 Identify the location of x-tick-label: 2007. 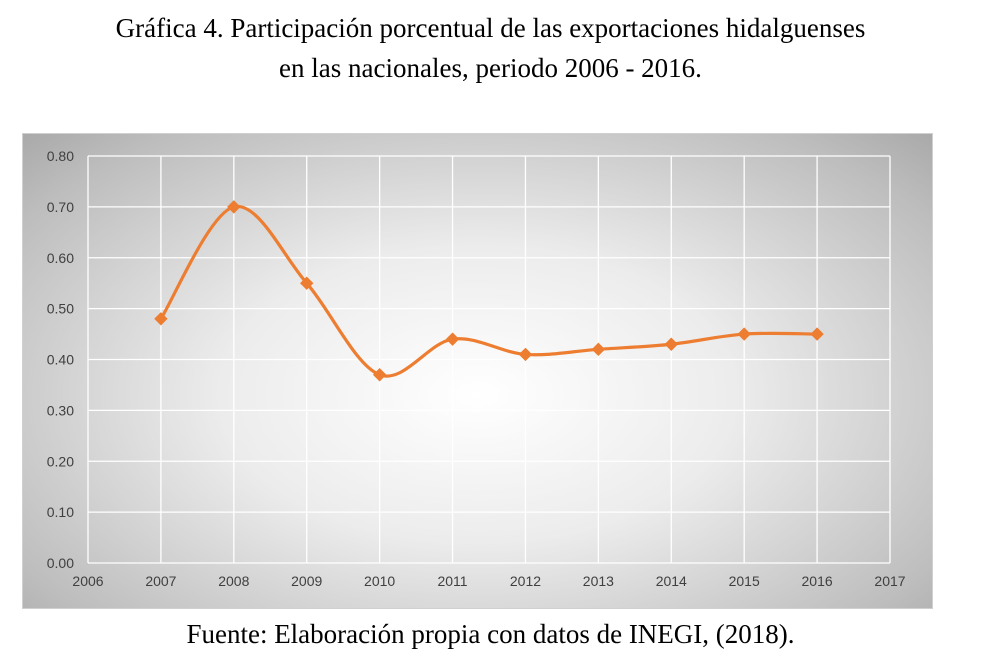
(160, 581).